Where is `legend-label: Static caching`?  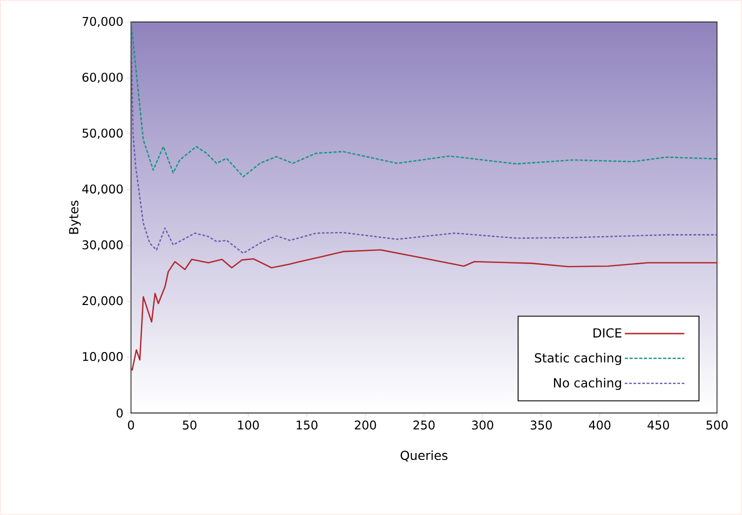 legend-label: Static caching is located at coordinates (578, 358).